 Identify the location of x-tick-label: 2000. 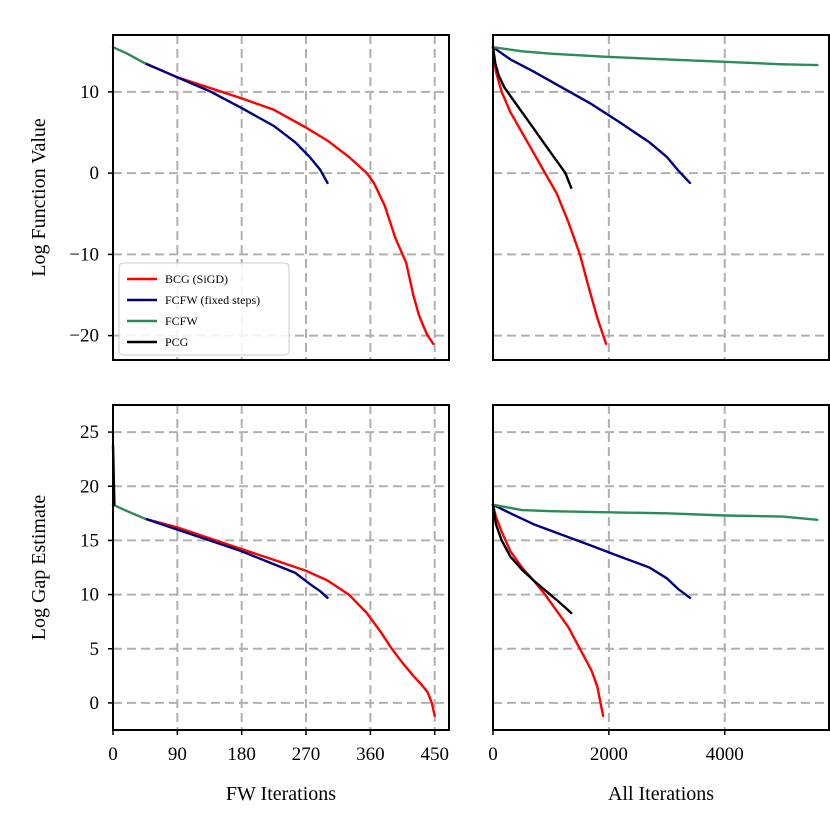
(609, 754).